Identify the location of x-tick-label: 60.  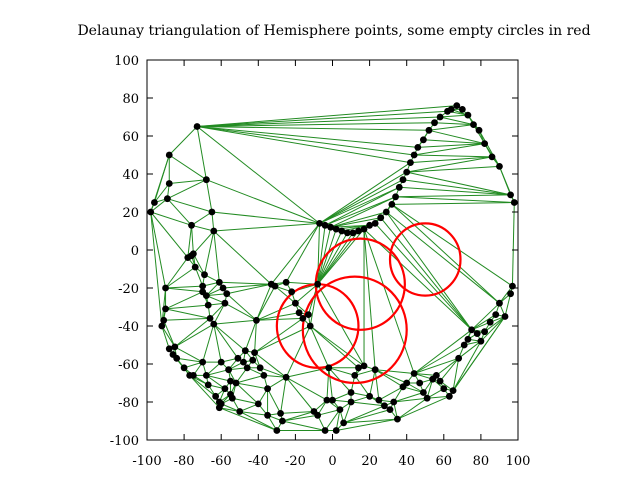
(444, 461).